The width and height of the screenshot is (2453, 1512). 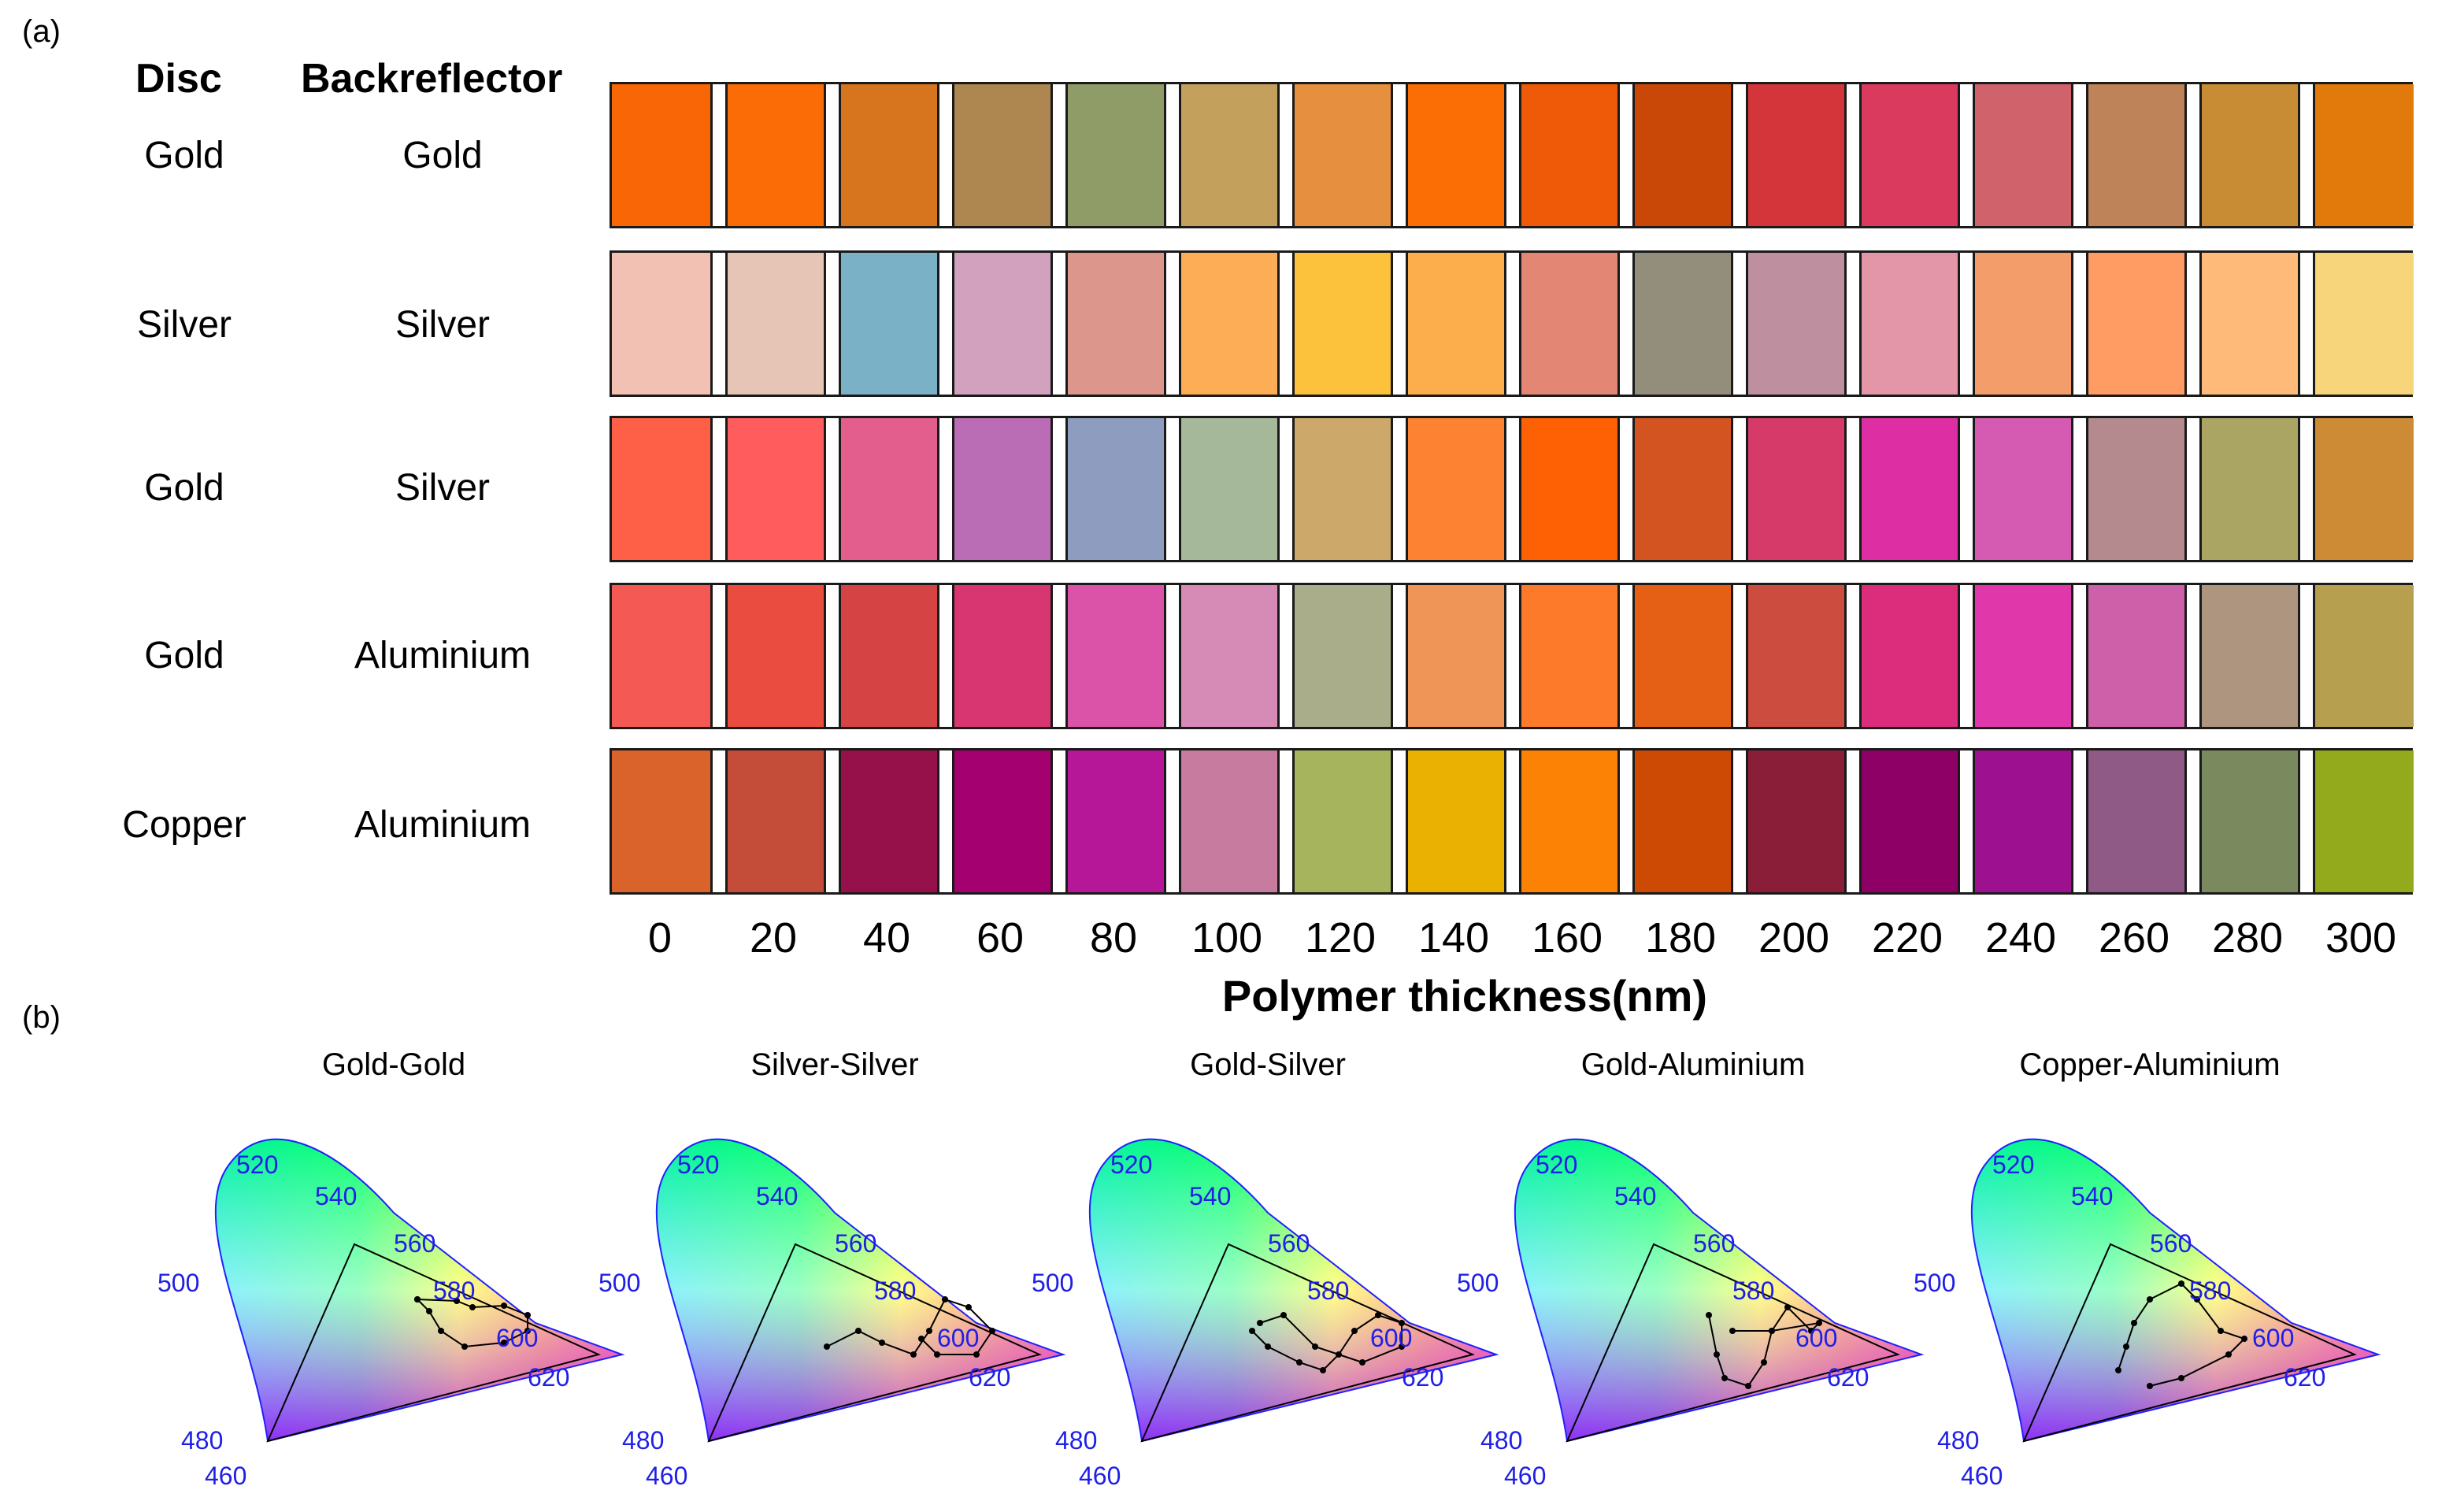 What do you see at coordinates (1453, 938) in the screenshot?
I see `thickness-tick-label: 140` at bounding box center [1453, 938].